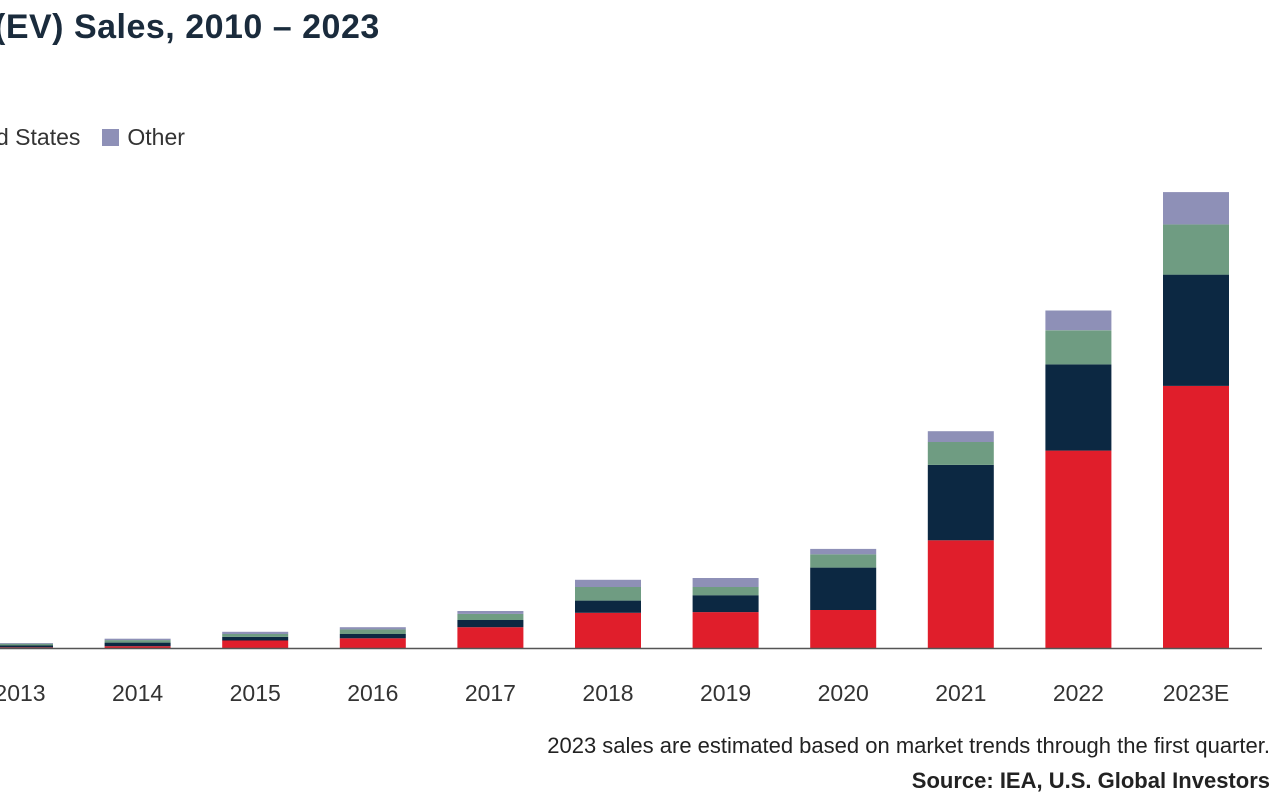  What do you see at coordinates (1078, 693) in the screenshot?
I see `x-tick-label-2022: 2022` at bounding box center [1078, 693].